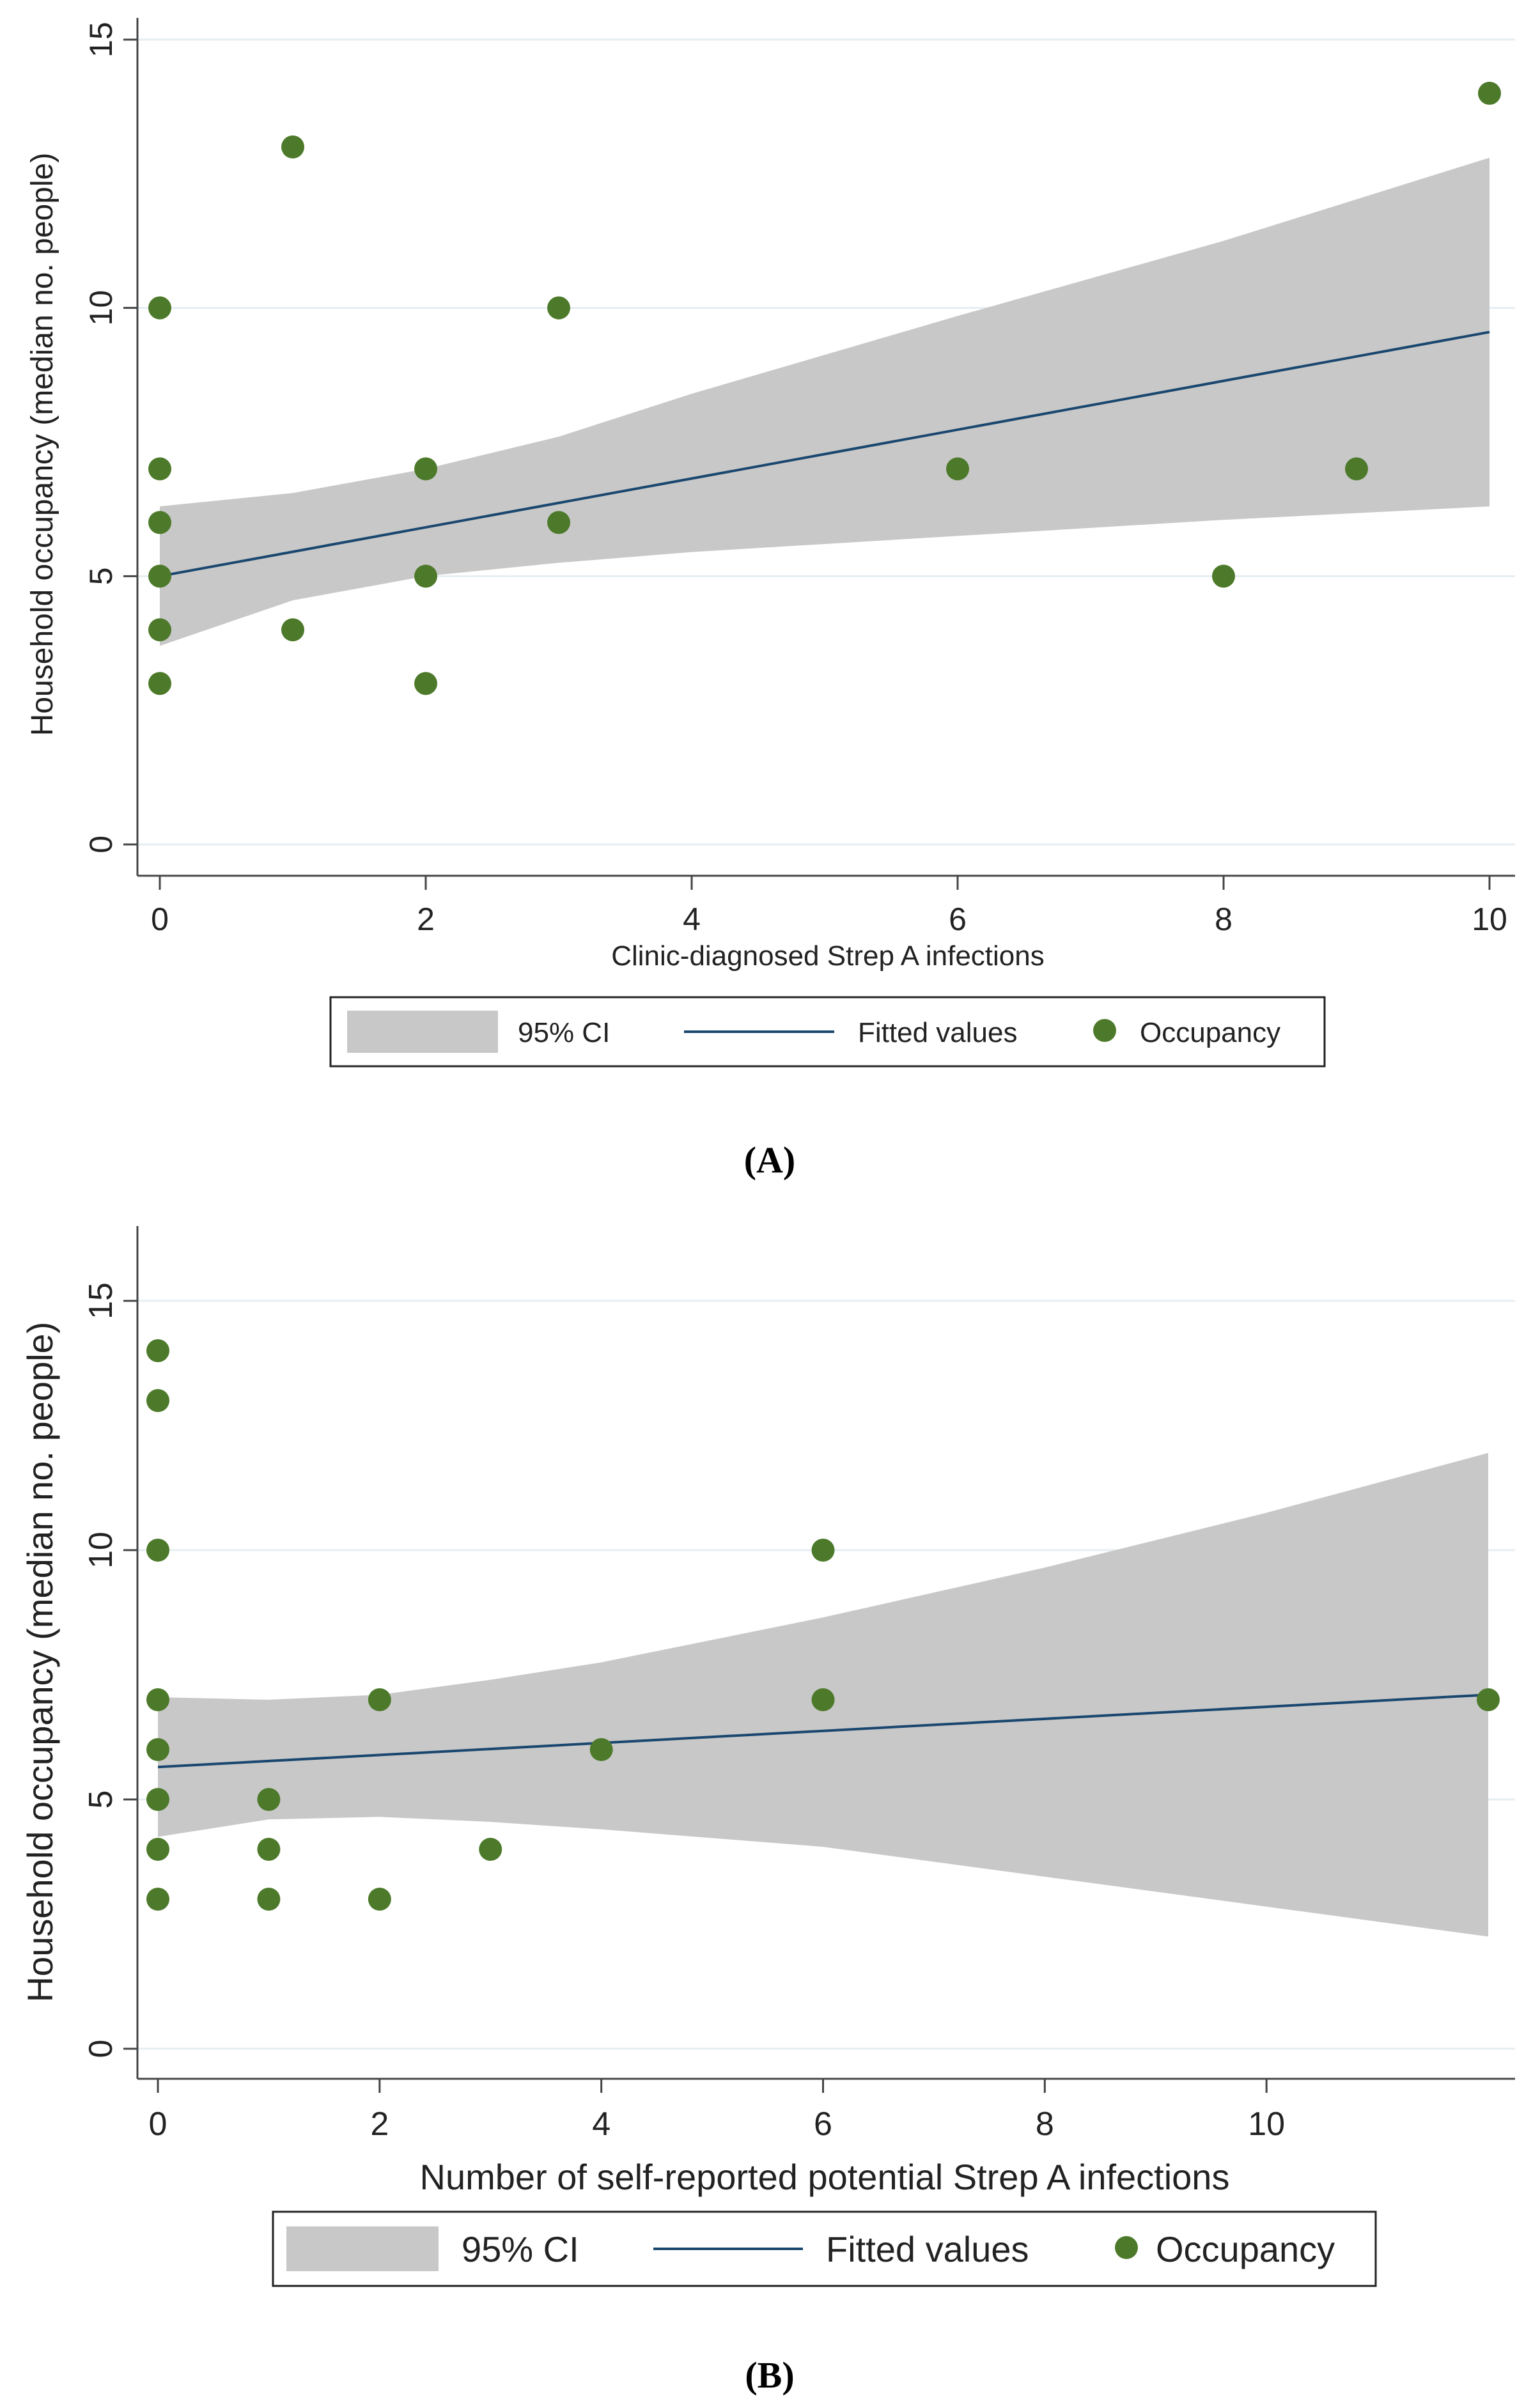 This screenshot has height=2408, width=1540. What do you see at coordinates (1126, 2247) in the screenshot?
I see `legend-point-swatch-b` at bounding box center [1126, 2247].